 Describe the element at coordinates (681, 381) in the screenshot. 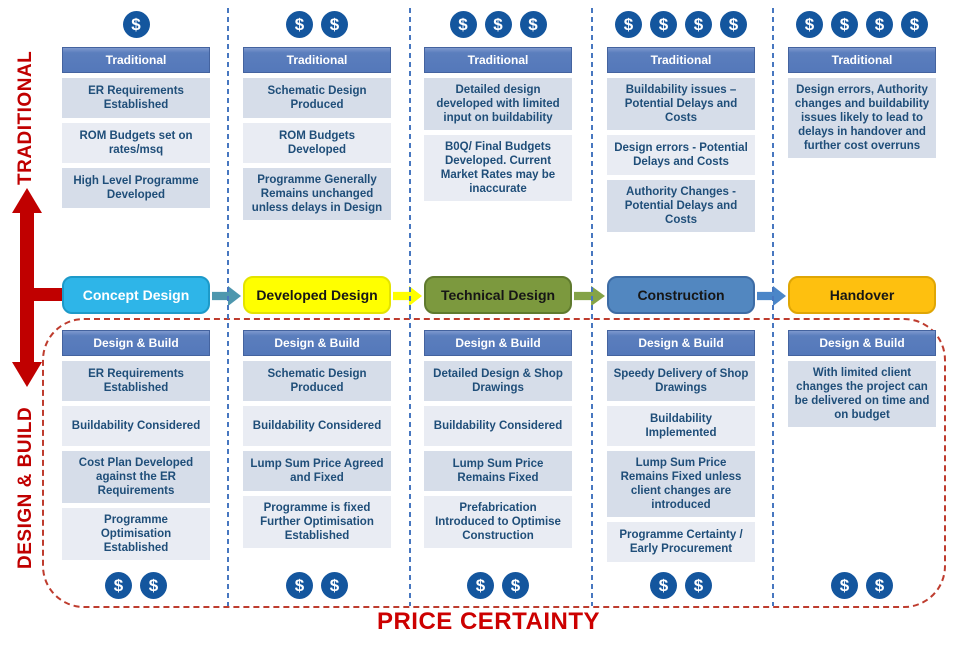

I see `design-build-card-item: Speedy Delivery of Shop Drawings` at that location.